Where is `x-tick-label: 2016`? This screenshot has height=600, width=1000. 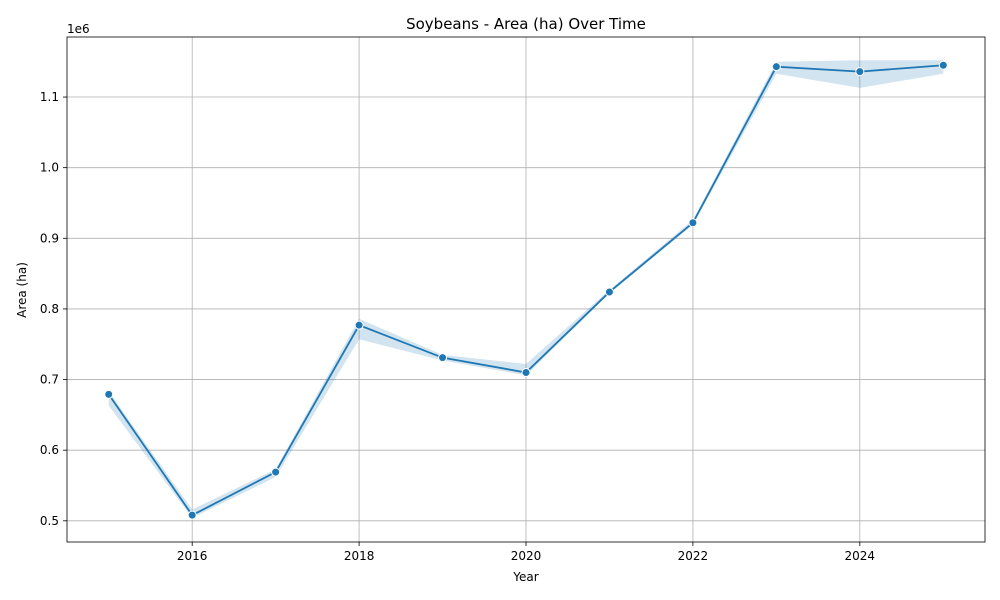
x-tick-label: 2016 is located at coordinates (192, 556).